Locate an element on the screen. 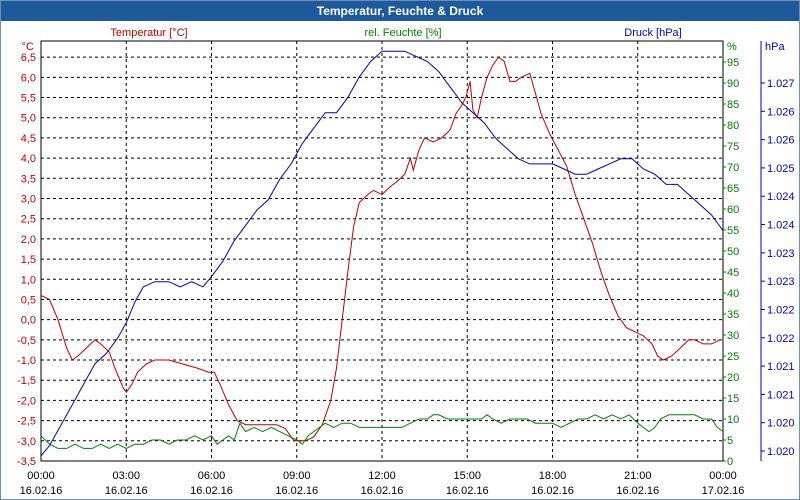  temperature-tick-label: 6,0 is located at coordinates (28, 78).